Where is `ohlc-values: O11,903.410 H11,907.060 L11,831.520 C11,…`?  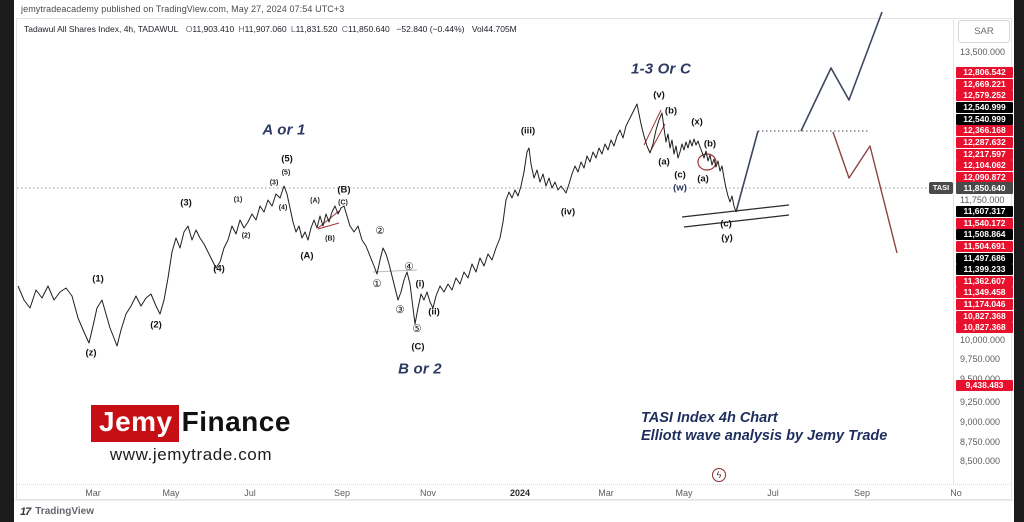 ohlc-values: O11,903.410 H11,907.060 L11,831.520 C11,… is located at coordinates (290, 29).